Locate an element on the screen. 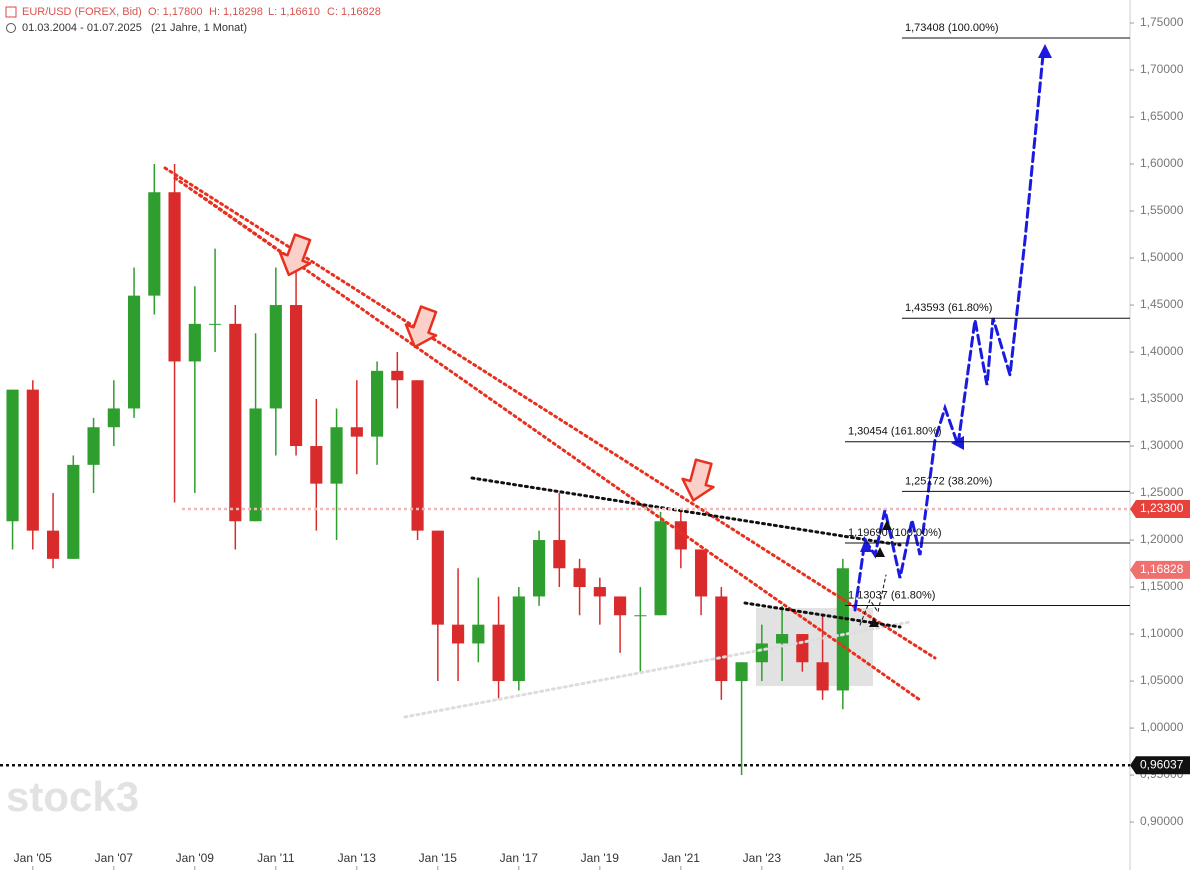  watermark: stock3 is located at coordinates (72, 796).